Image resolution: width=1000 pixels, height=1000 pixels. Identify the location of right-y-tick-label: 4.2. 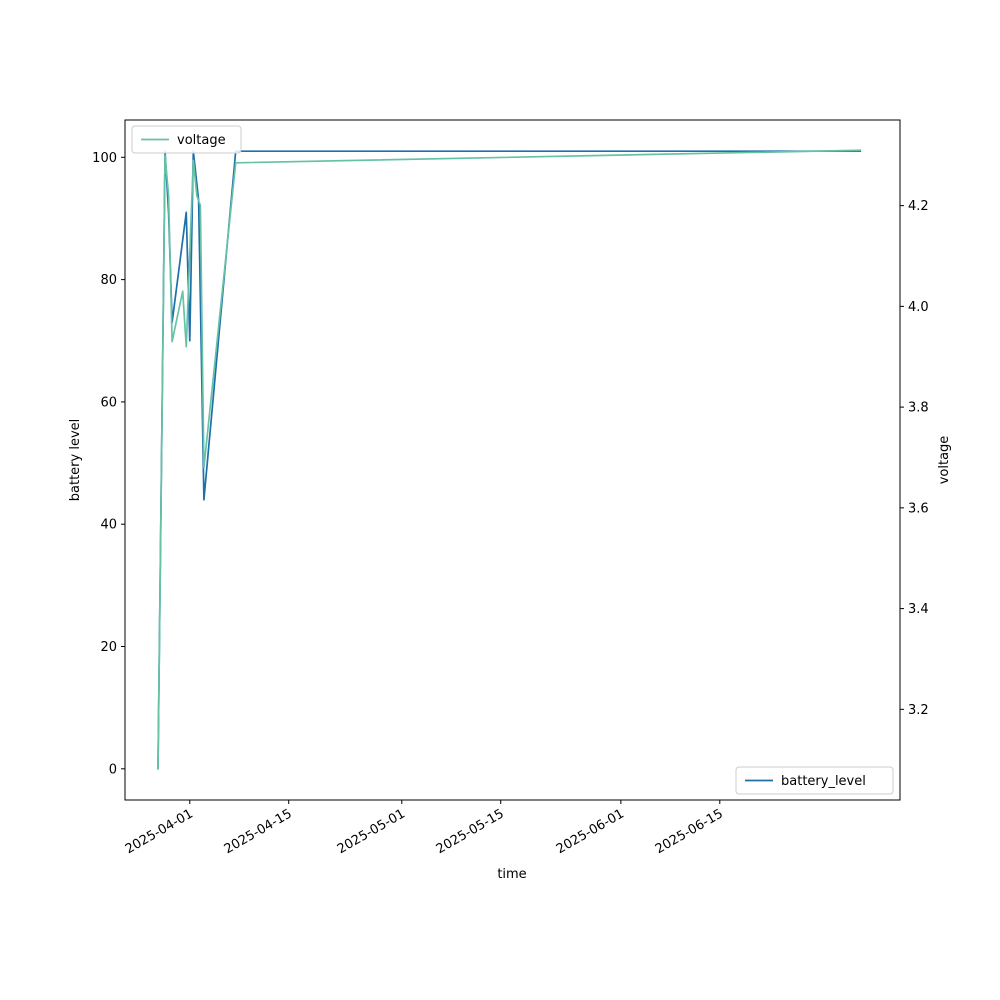
(918, 206).